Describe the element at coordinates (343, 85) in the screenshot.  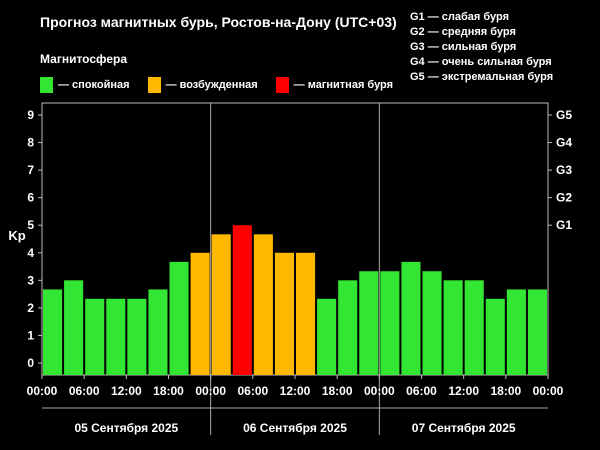
I see `legend-label: — магнитная буря` at that location.